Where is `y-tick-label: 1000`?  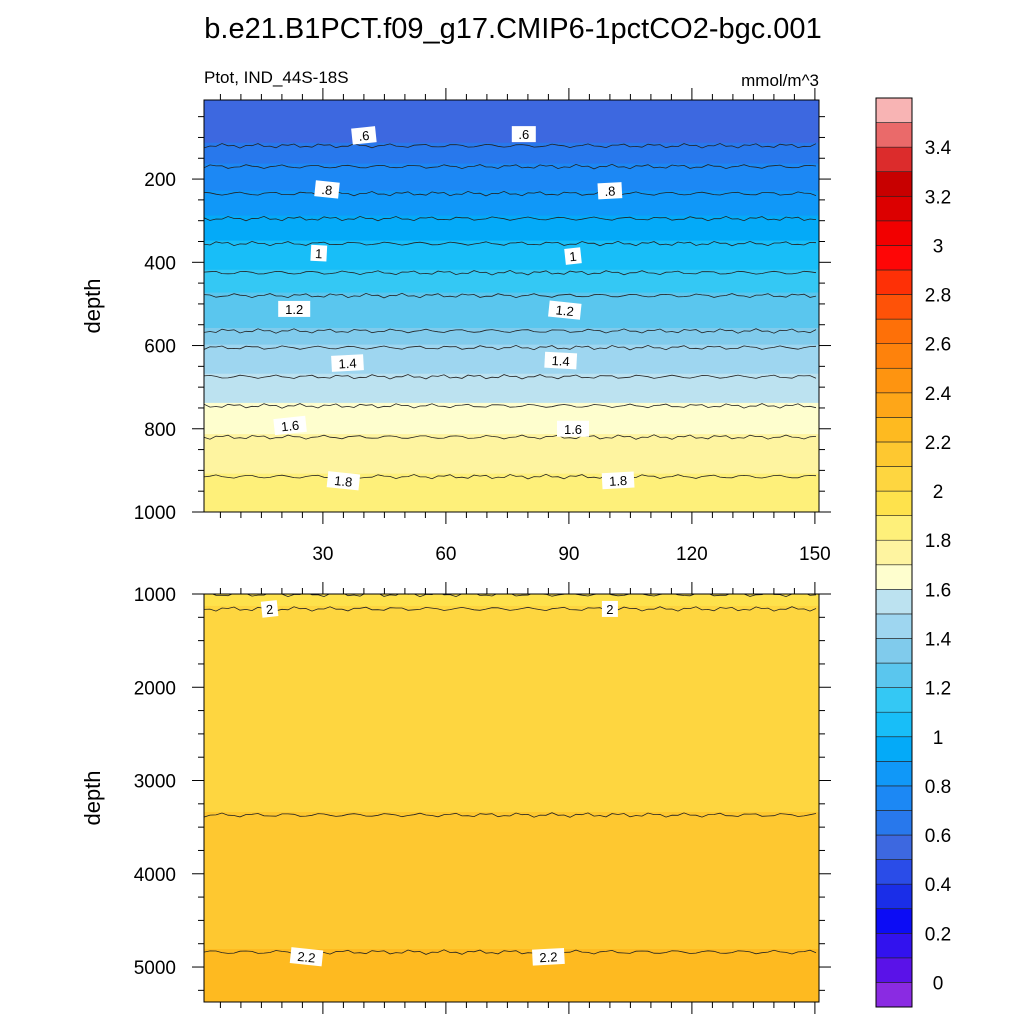 y-tick-label: 1000 is located at coordinates (155, 513).